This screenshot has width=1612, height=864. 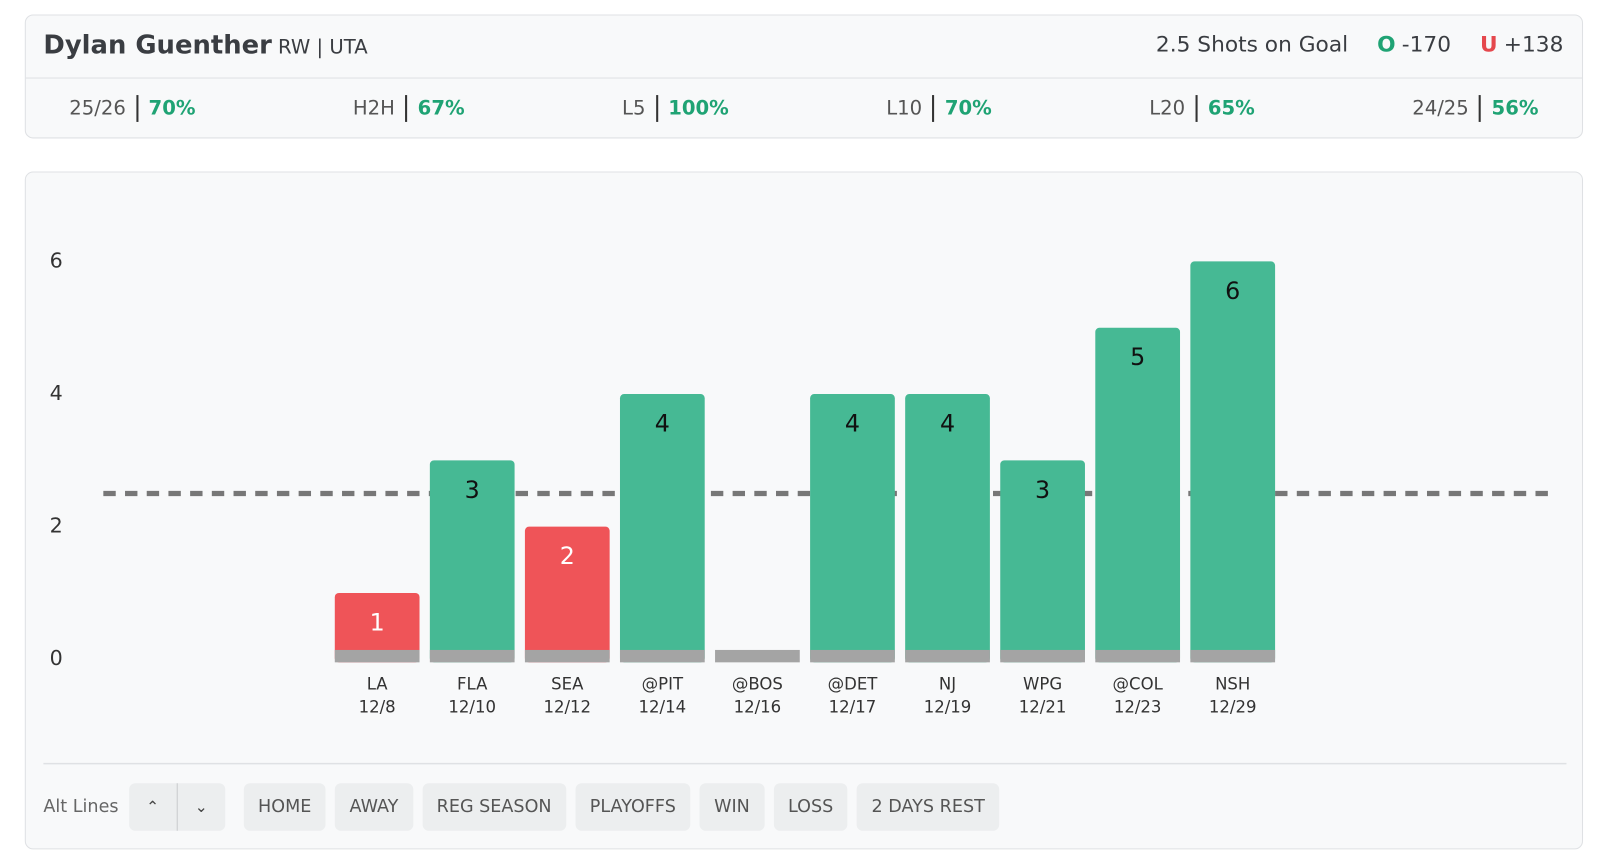 I want to click on split: L20 65%, so click(x=1202, y=108).